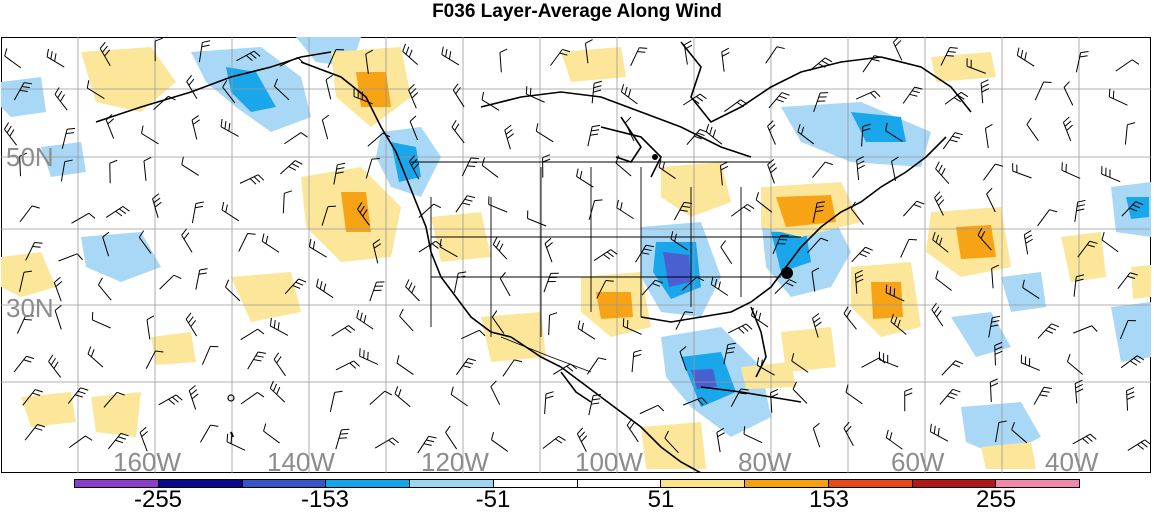  I want to click on lon-label-40w: 40W, so click(1072, 460).